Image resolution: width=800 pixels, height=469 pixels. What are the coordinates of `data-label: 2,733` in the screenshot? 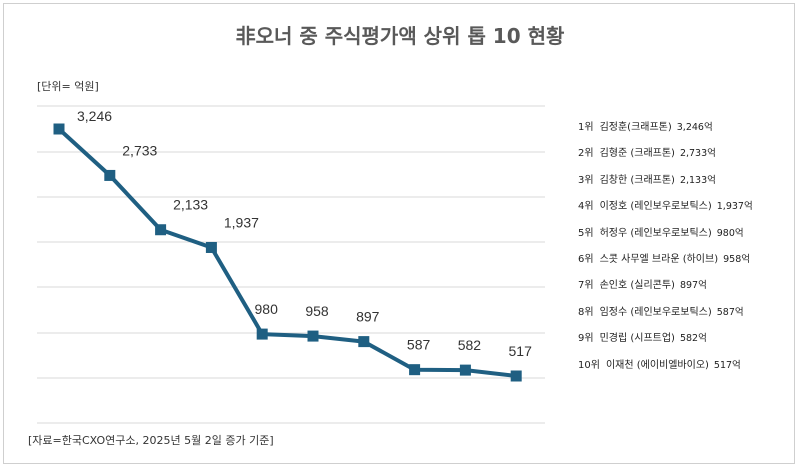 It's located at (139, 150).